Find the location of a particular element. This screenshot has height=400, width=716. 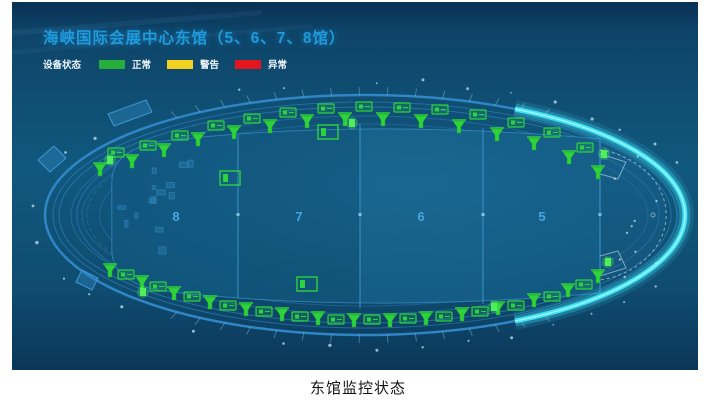

entrance-tabs is located at coordinates (95, 195).